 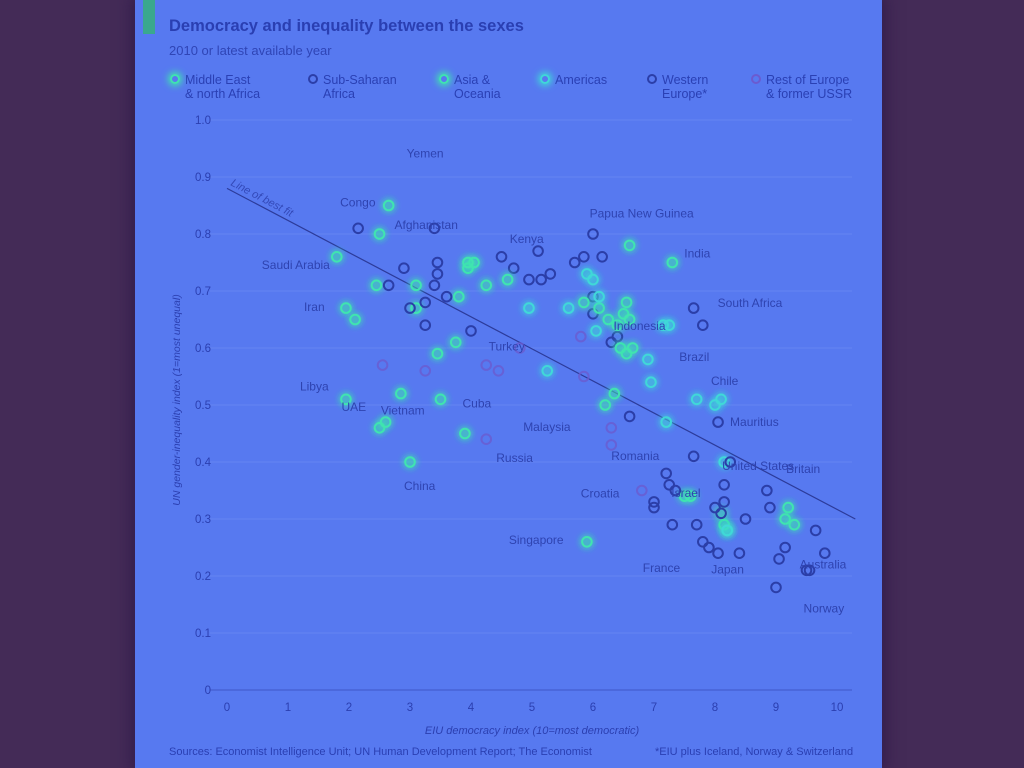 I want to click on point-annotation: Kenya, so click(x=527, y=239).